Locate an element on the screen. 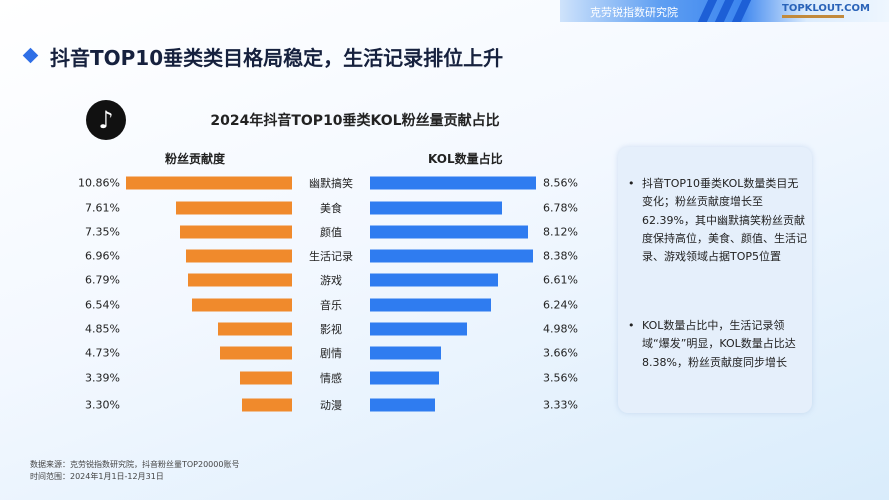 The width and height of the screenshot is (889, 500). category-label: 美食 is located at coordinates (331, 208).